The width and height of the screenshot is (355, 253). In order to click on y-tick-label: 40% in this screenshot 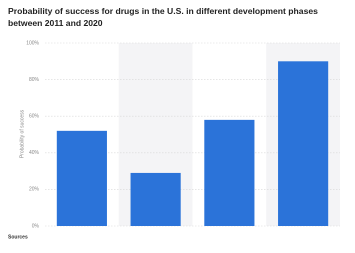, I will do `click(34, 153)`.